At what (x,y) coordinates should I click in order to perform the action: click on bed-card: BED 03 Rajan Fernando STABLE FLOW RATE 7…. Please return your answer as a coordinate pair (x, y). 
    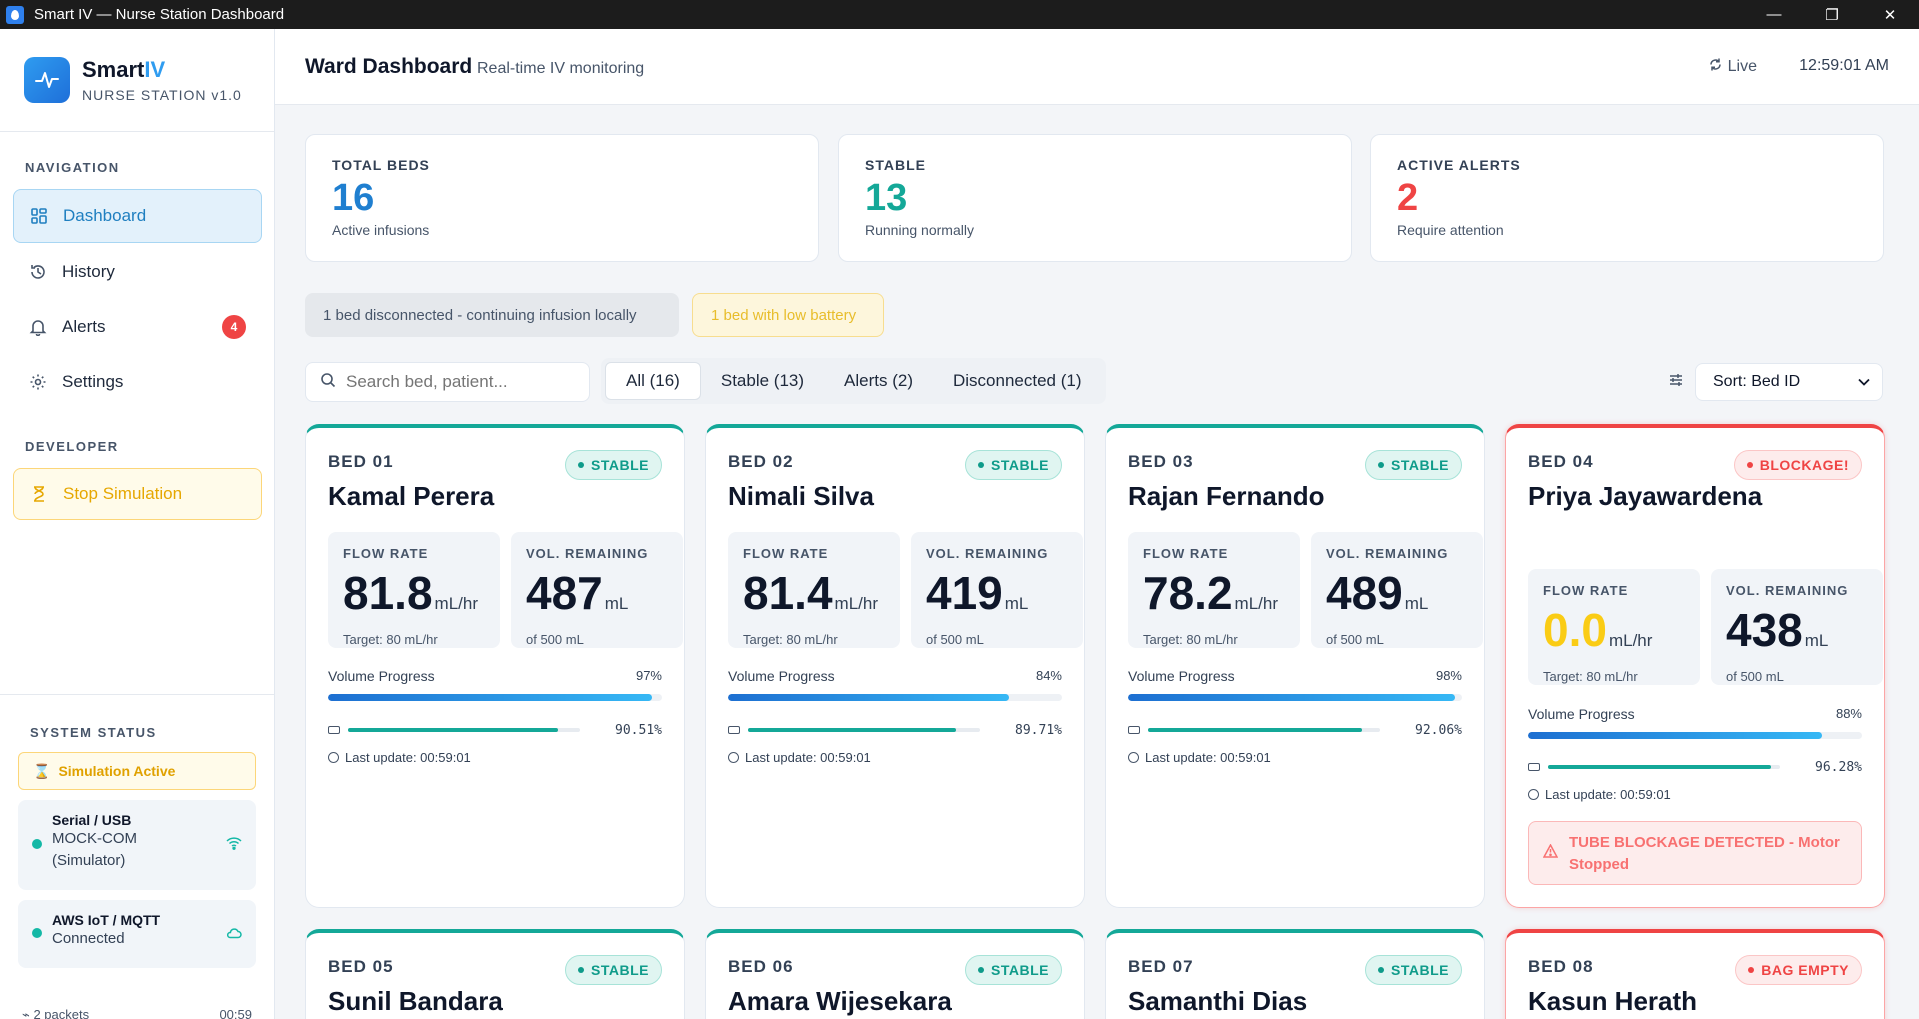
    Looking at the image, I should click on (1295, 666).